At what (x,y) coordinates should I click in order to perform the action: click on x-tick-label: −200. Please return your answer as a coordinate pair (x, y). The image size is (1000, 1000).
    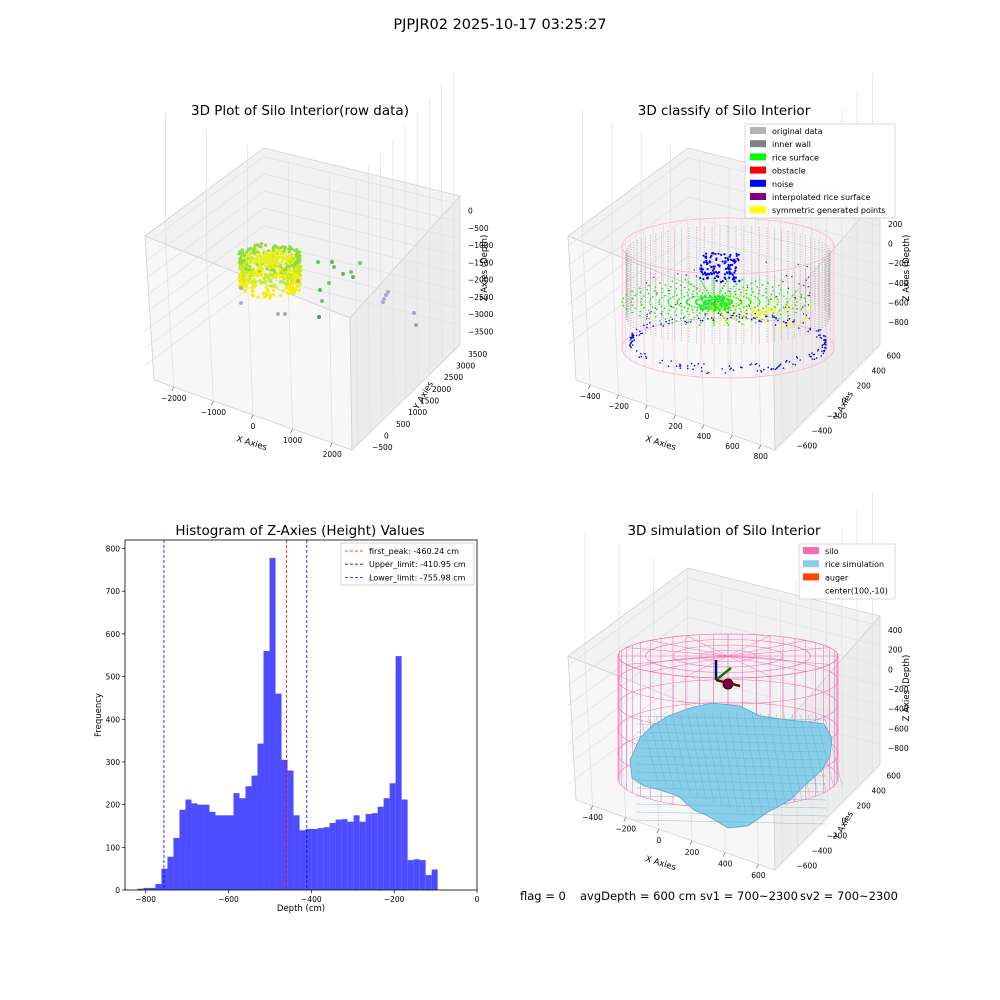
    Looking at the image, I should click on (618, 406).